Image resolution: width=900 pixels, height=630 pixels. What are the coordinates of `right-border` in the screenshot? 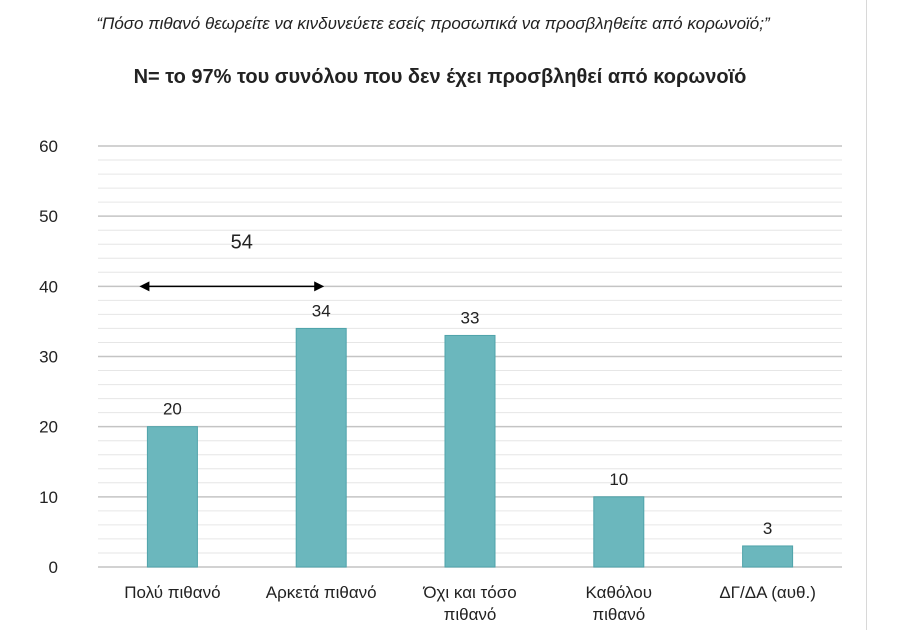 It's located at (866, 315).